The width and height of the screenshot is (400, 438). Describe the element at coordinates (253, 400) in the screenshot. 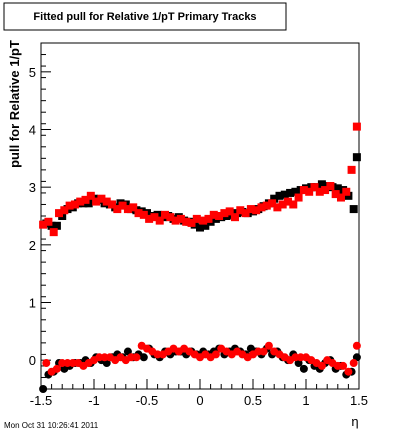

I see `x-tick-label: 0.5` at that location.